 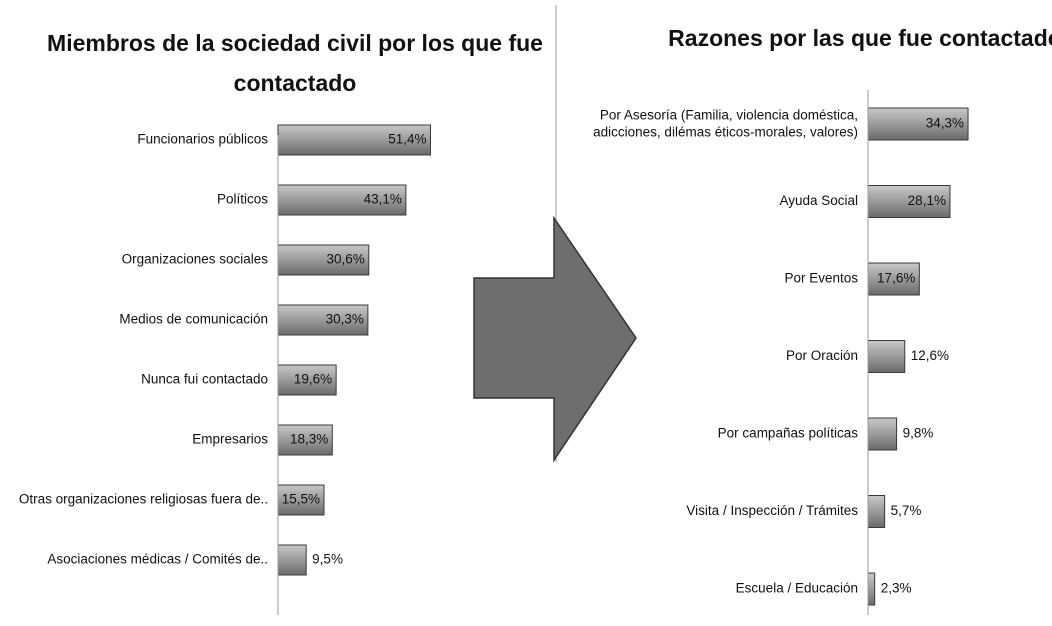 What do you see at coordinates (797, 588) in the screenshot?
I see `category-label: Escuela / Educación` at bounding box center [797, 588].